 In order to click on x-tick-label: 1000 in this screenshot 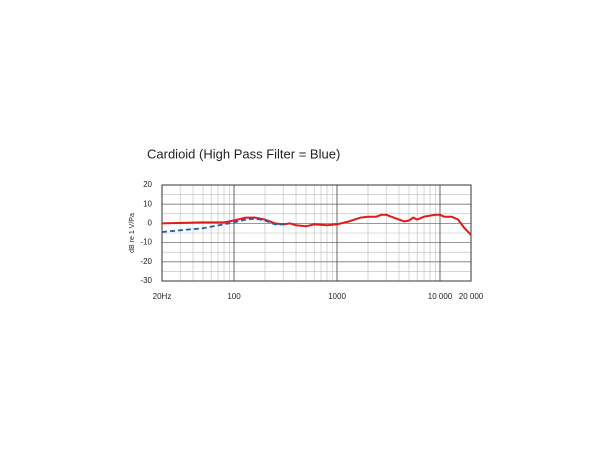, I will do `click(337, 296)`.